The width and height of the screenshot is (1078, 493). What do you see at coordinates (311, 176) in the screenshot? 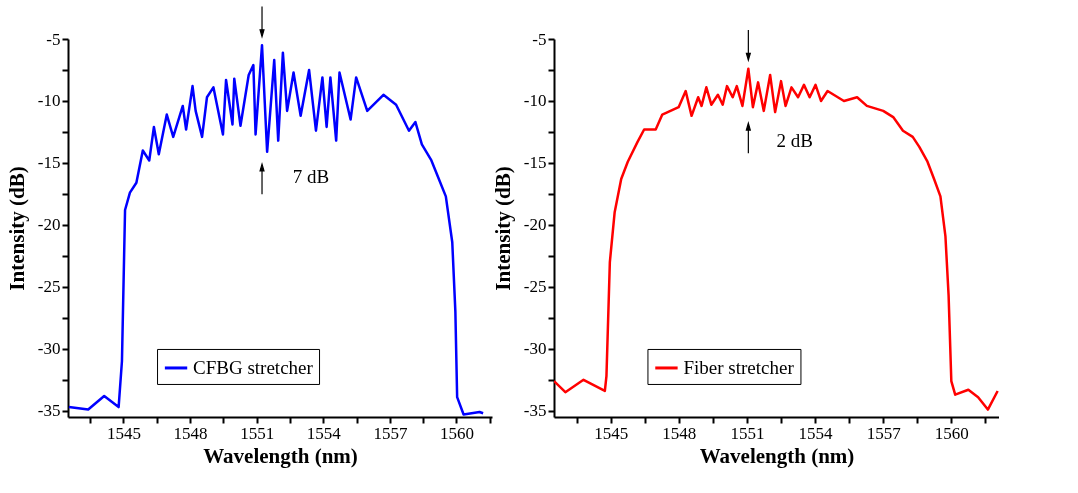
I see `annotation: 7 dB` at bounding box center [311, 176].